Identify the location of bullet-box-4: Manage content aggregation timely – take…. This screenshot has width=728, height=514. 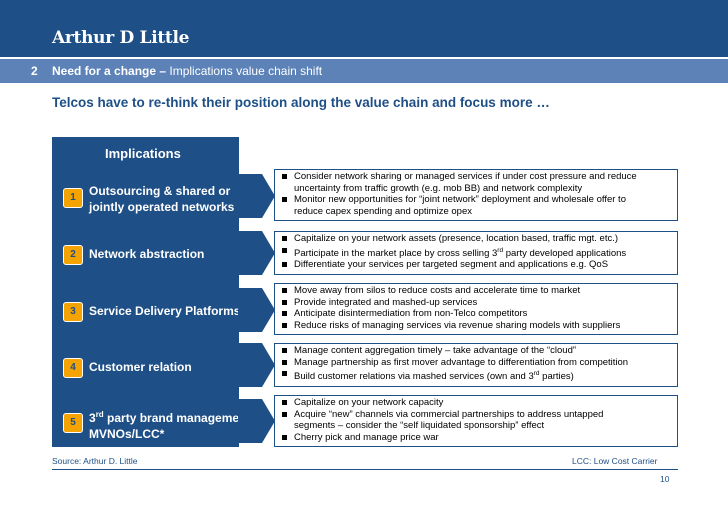
(476, 365).